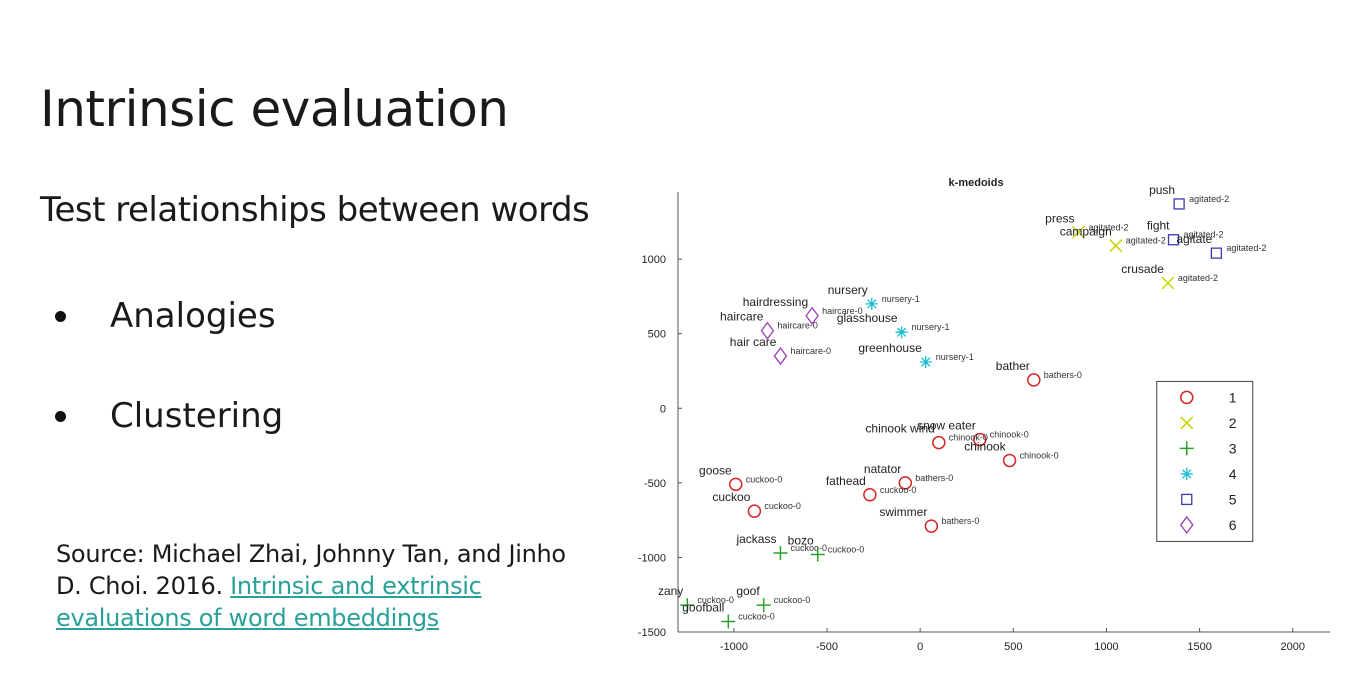  I want to click on data-point-word: nursery, so click(848, 290).